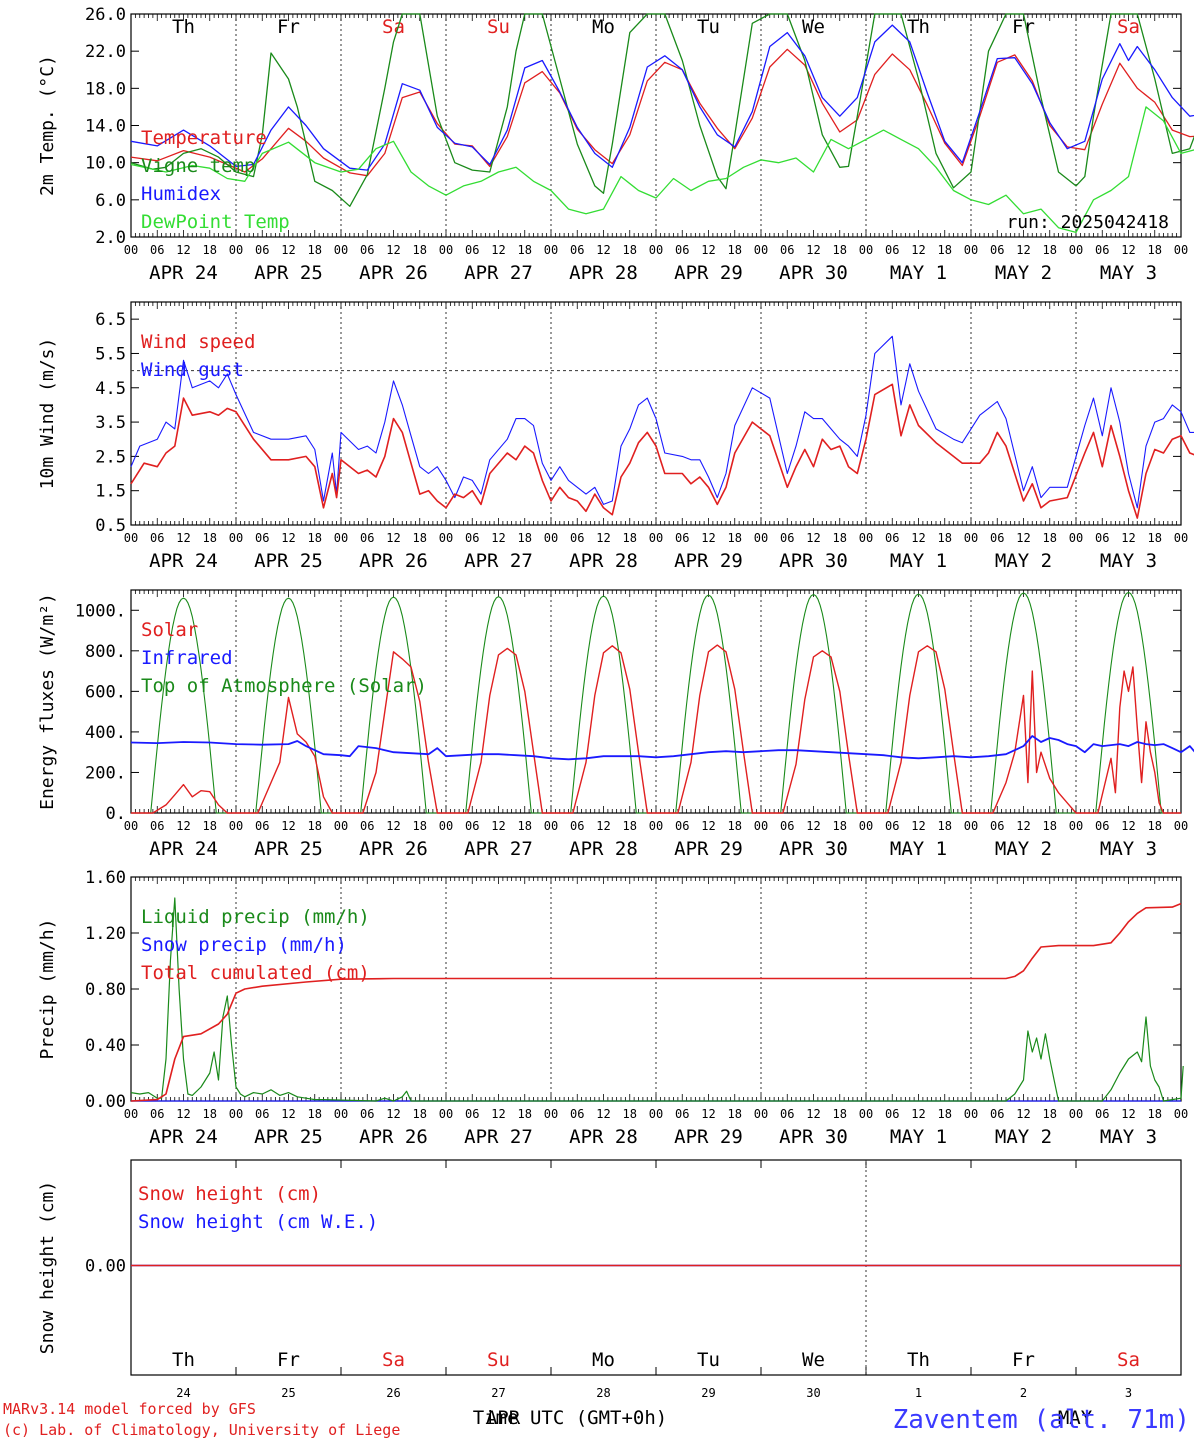 The image size is (1194, 1440). What do you see at coordinates (662, 97) in the screenshot?
I see `humidex-line` at bounding box center [662, 97].